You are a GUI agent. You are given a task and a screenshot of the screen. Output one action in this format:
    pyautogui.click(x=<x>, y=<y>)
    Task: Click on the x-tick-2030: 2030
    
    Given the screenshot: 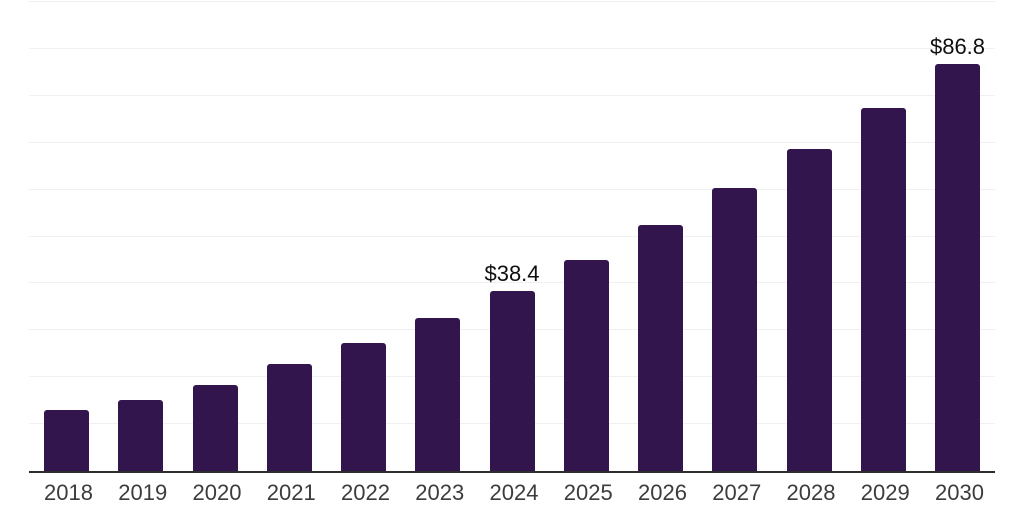 What is the action you would take?
    pyautogui.click(x=959, y=492)
    